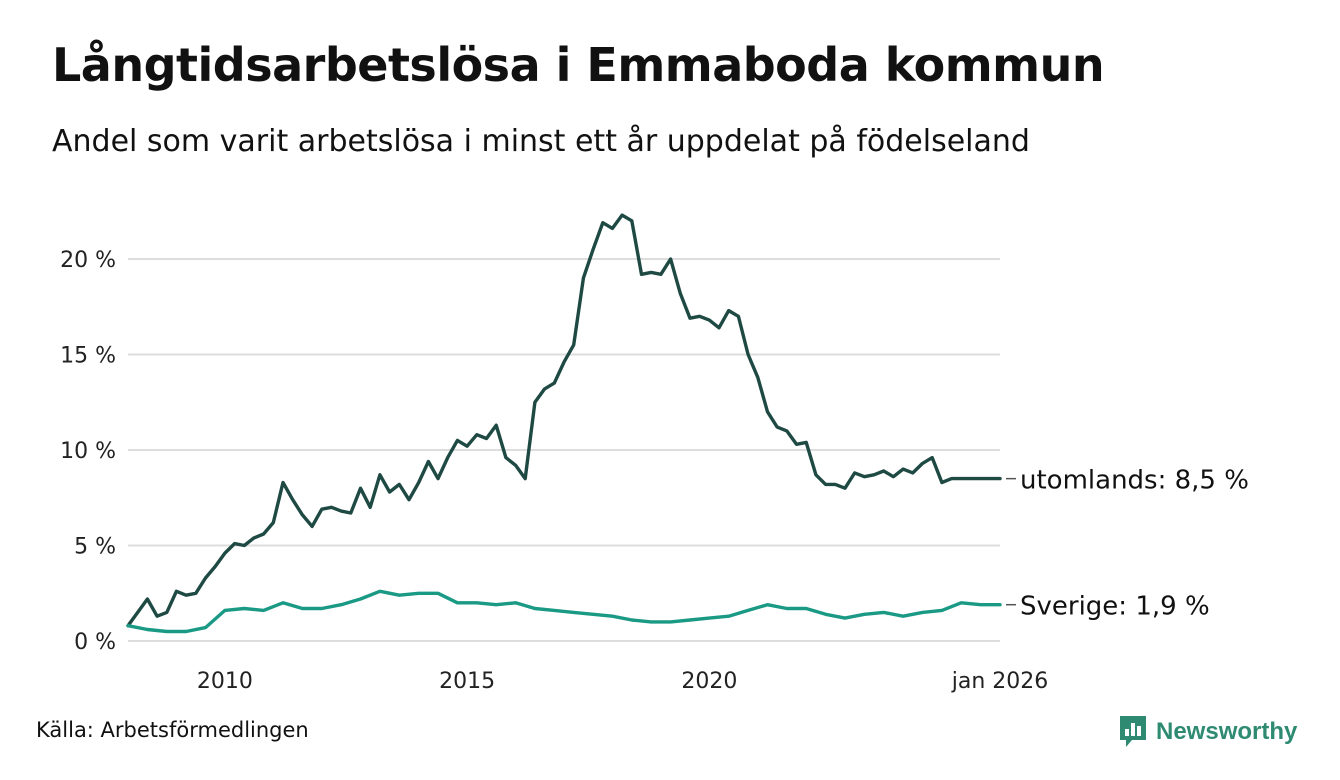  What do you see at coordinates (1000, 681) in the screenshot?
I see `x-tick-label-jan-2026: jan 2026` at bounding box center [1000, 681].